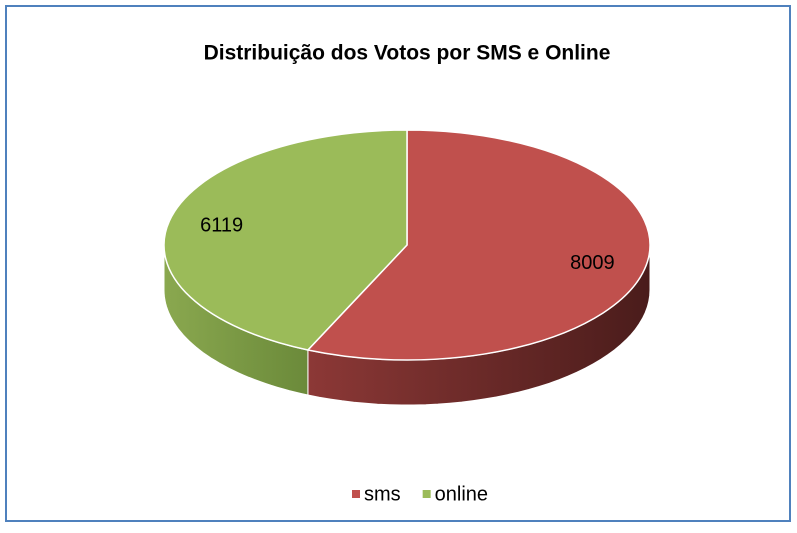 The image size is (797, 533). What do you see at coordinates (592, 263) in the screenshot?
I see `data-label: 8009` at bounding box center [592, 263].